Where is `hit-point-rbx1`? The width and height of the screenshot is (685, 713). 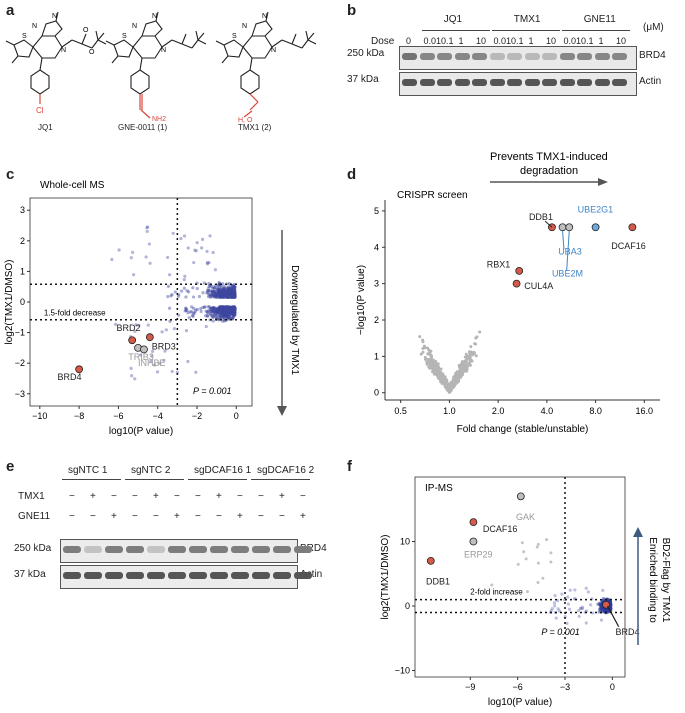
hit-point-rbx1 is located at coordinates (519, 271).